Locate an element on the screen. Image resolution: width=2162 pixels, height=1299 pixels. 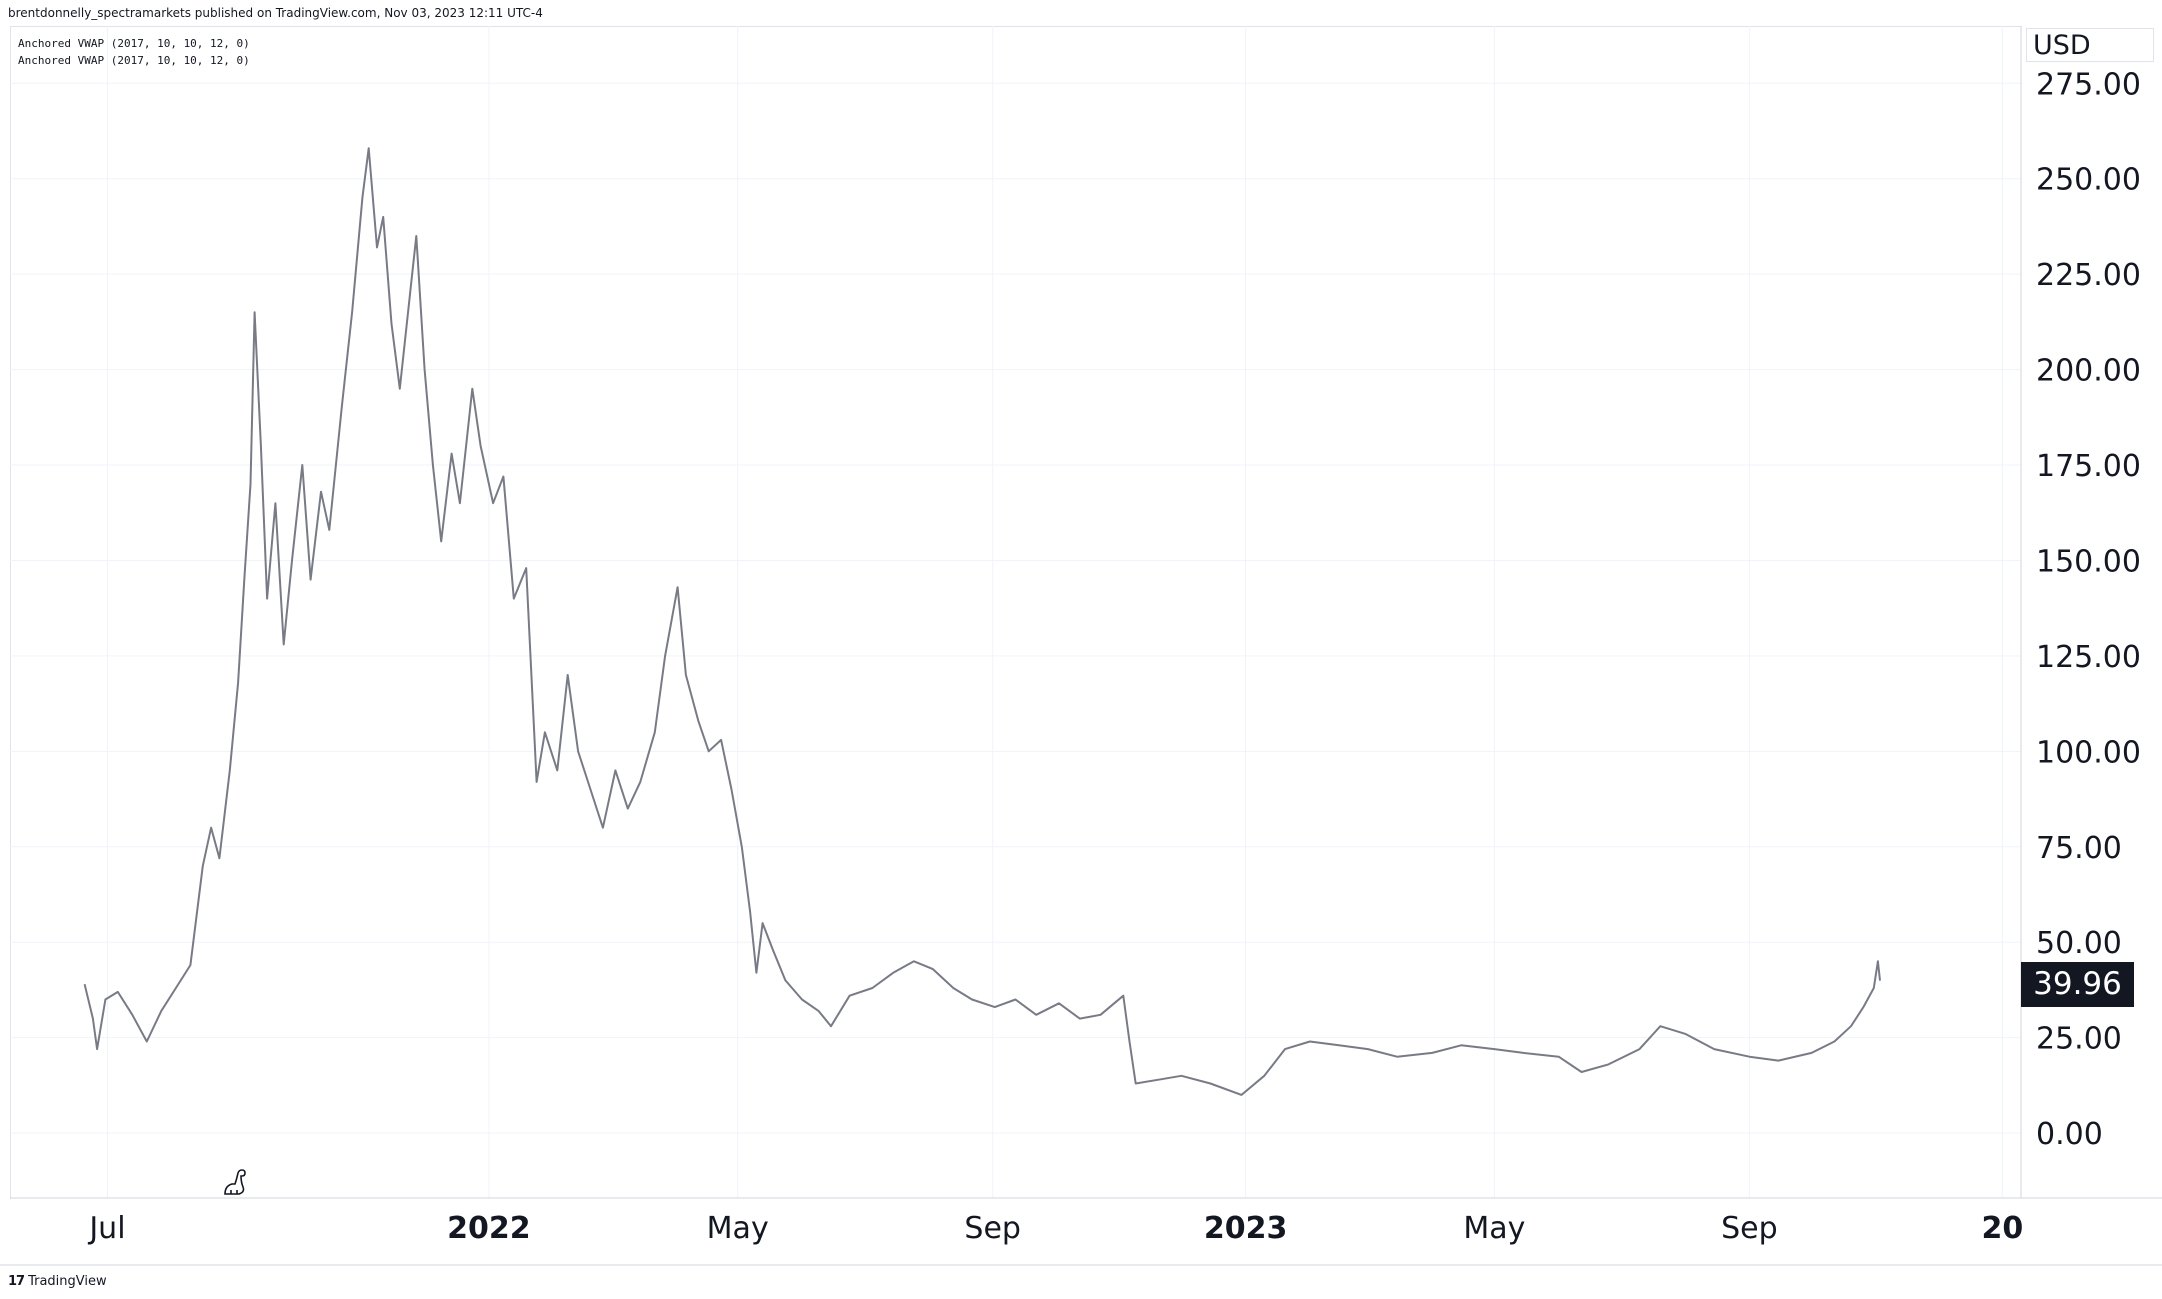
tradingview-logo-icon: 17 is located at coordinates (16, 1281).